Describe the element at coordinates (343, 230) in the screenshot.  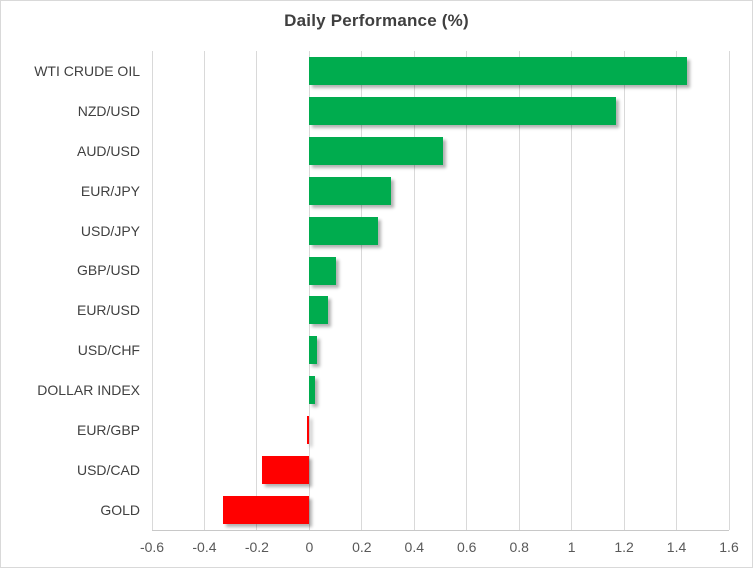
I see `bar-usd-jpy` at that location.